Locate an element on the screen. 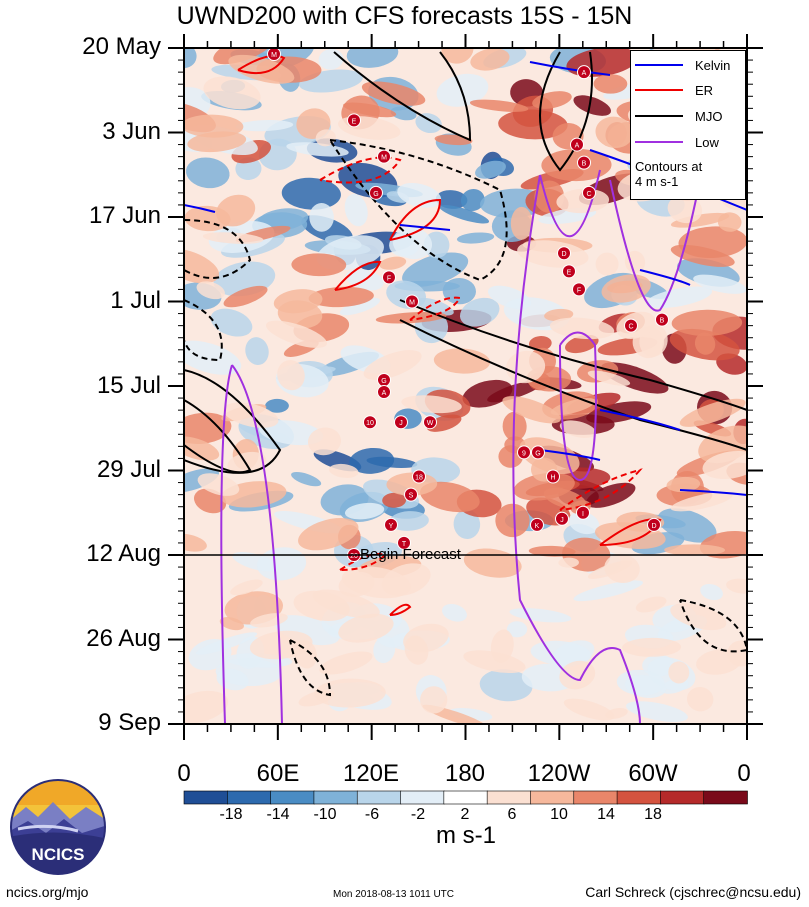 The width and height of the screenshot is (809, 907). storm-label: 18 is located at coordinates (419, 478).